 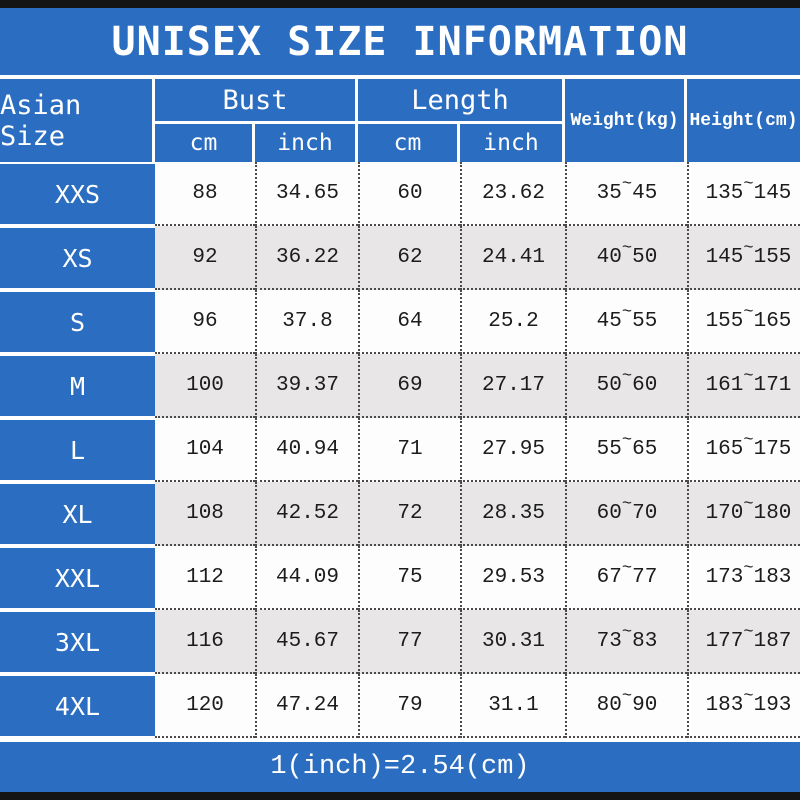 I want to click on weight-high: 50, so click(x=645, y=257).